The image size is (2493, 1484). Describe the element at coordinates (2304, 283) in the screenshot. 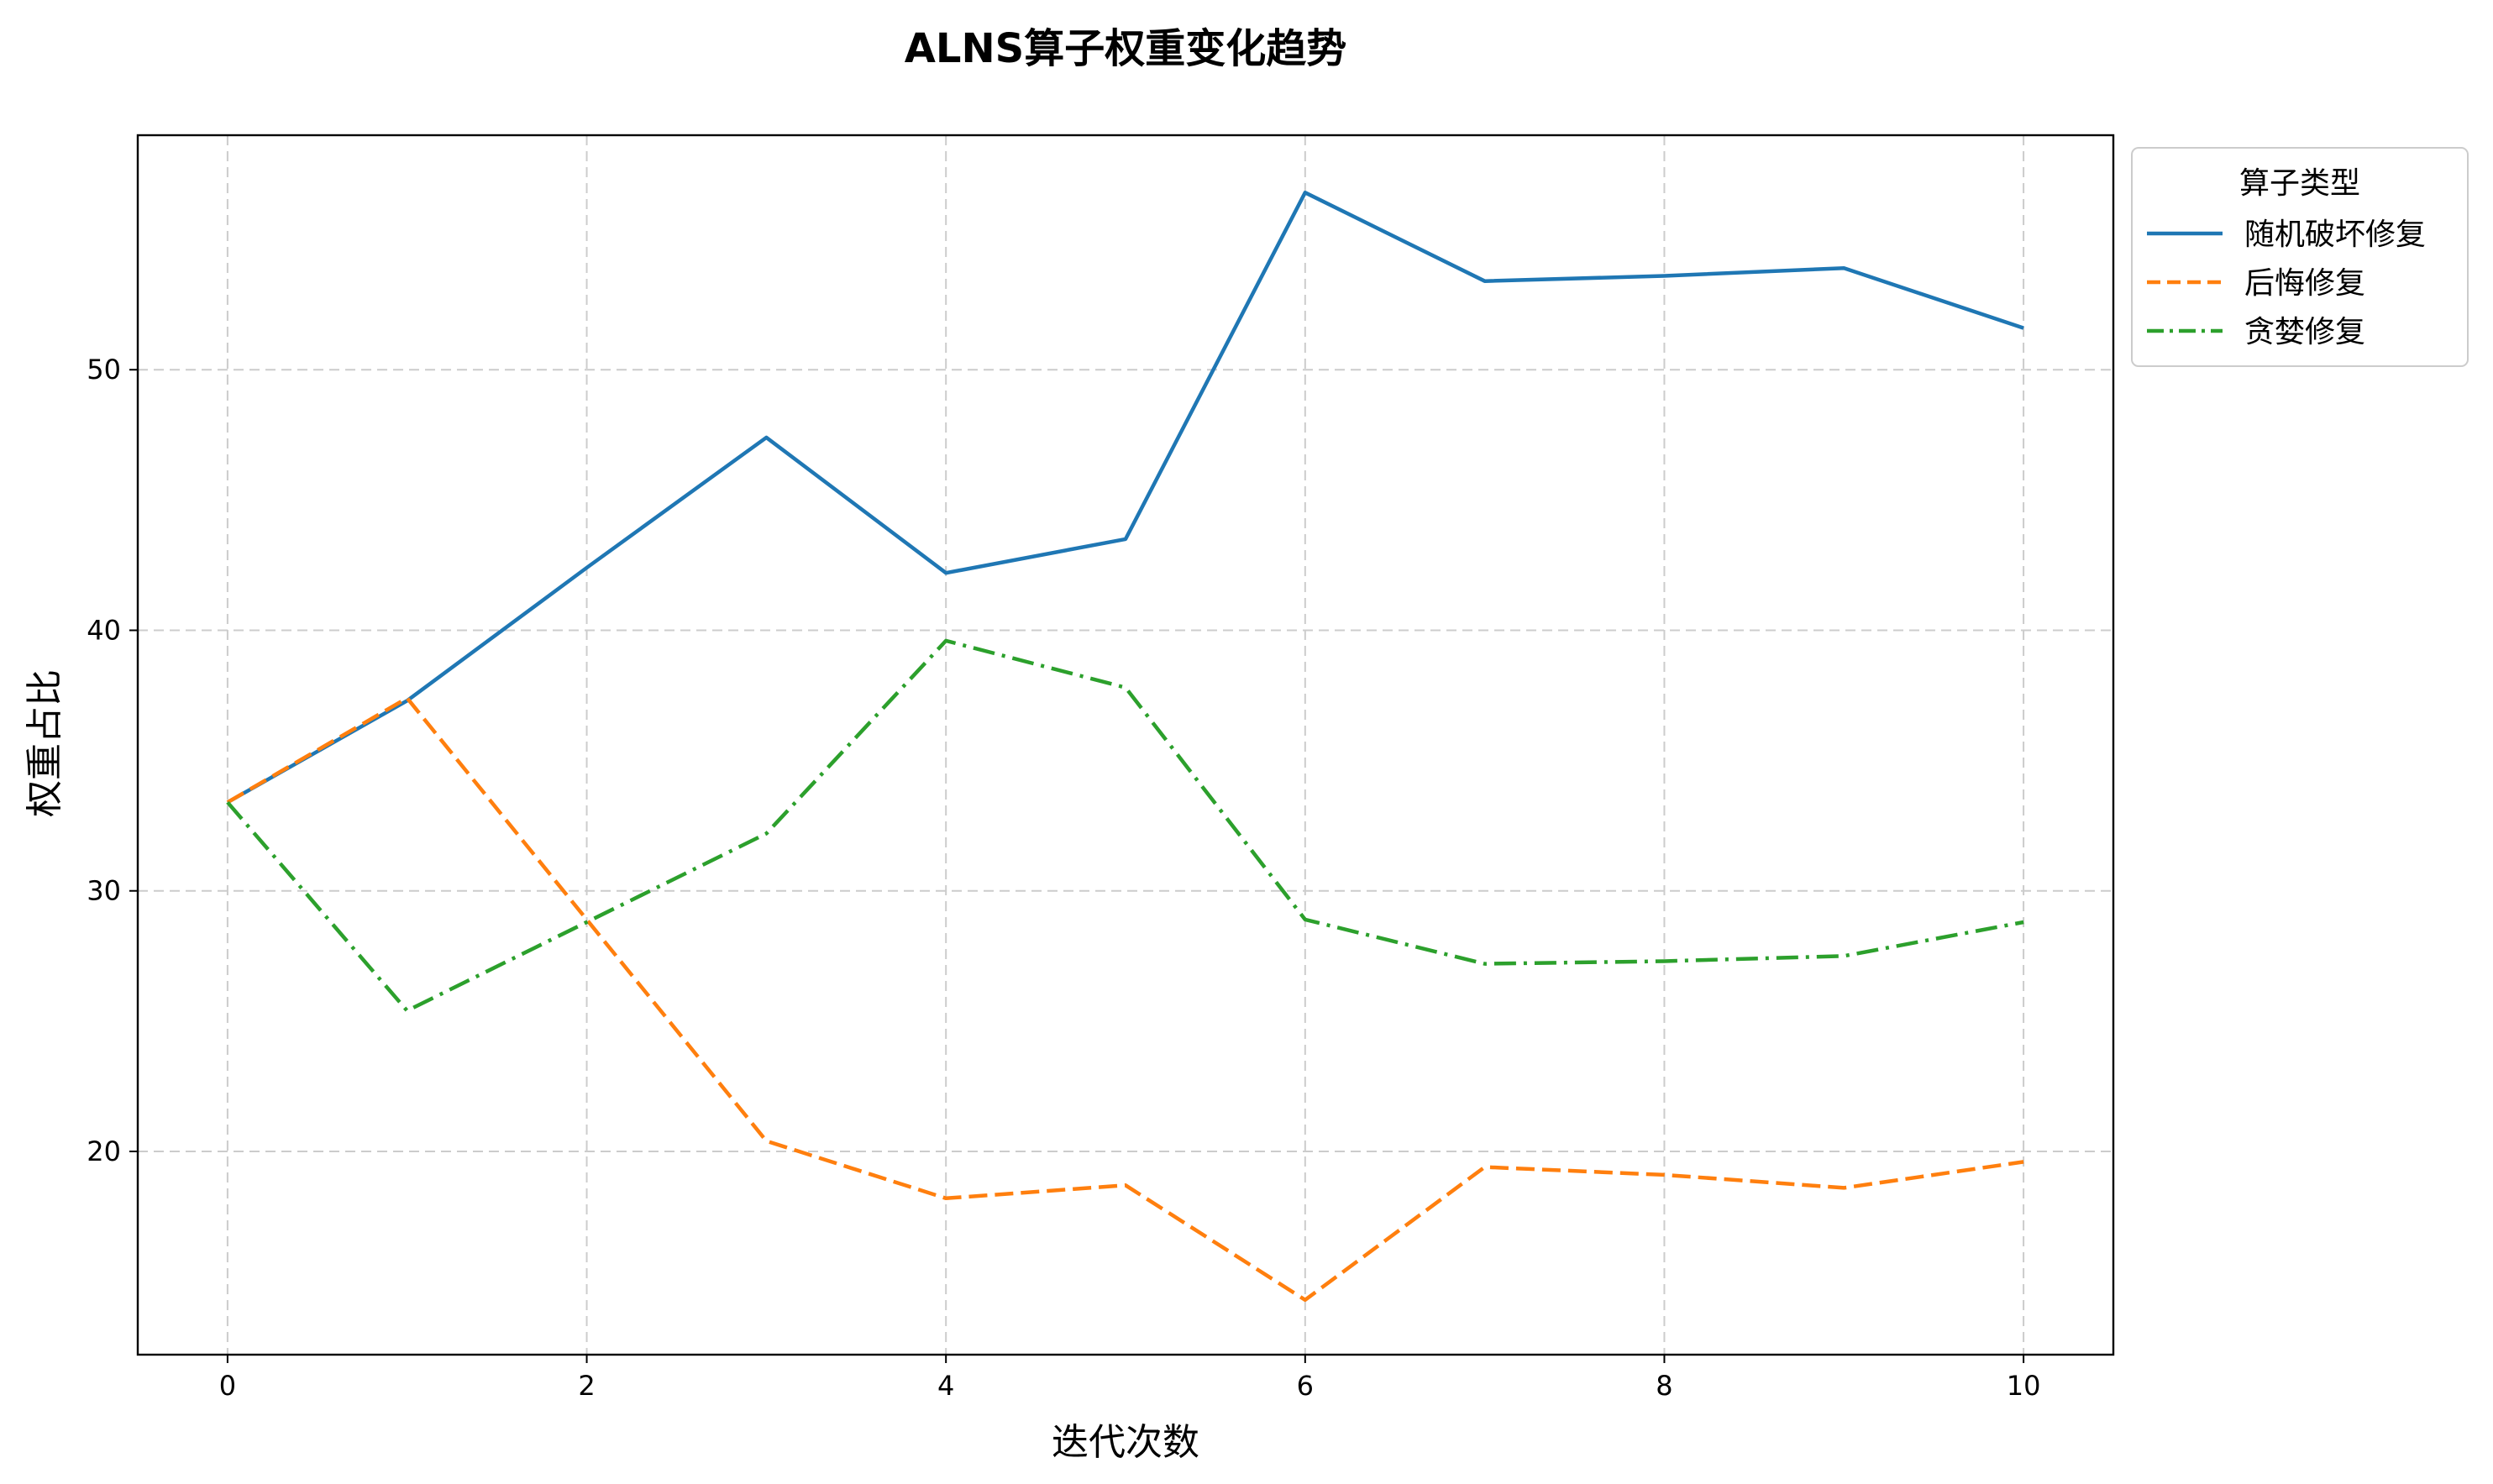

I see `legend-label-2: 后悔修复` at that location.